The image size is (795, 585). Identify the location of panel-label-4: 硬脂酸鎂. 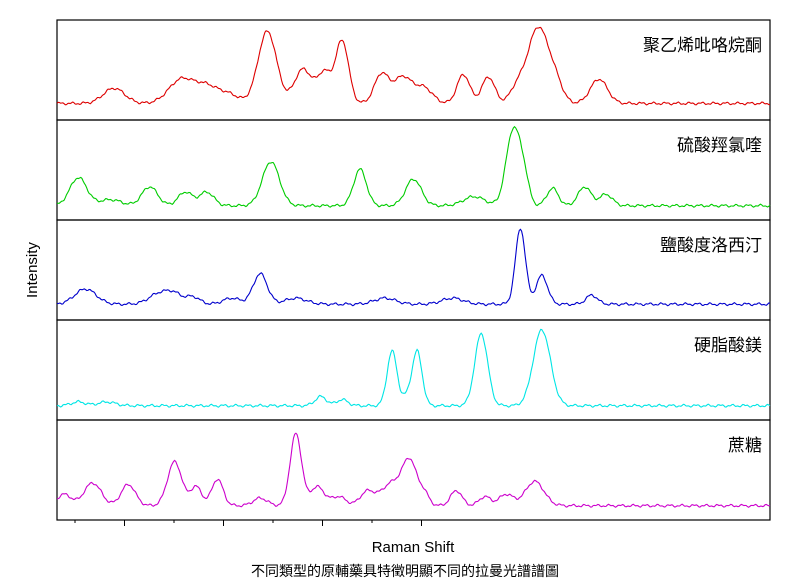
(728, 346).